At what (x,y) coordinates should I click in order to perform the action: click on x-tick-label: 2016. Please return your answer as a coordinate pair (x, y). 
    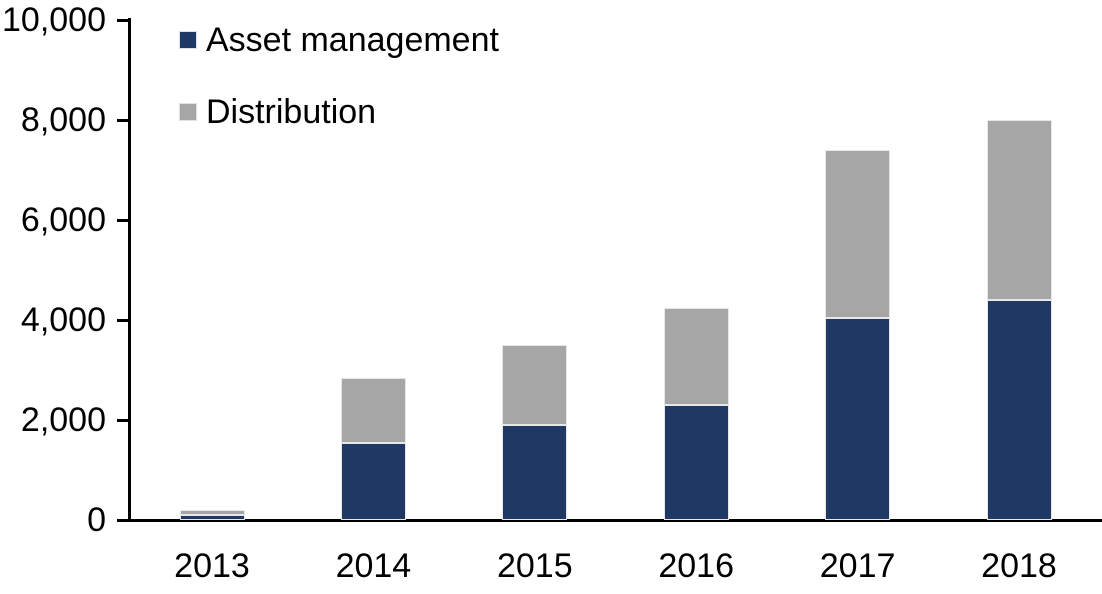
    Looking at the image, I should click on (696, 566).